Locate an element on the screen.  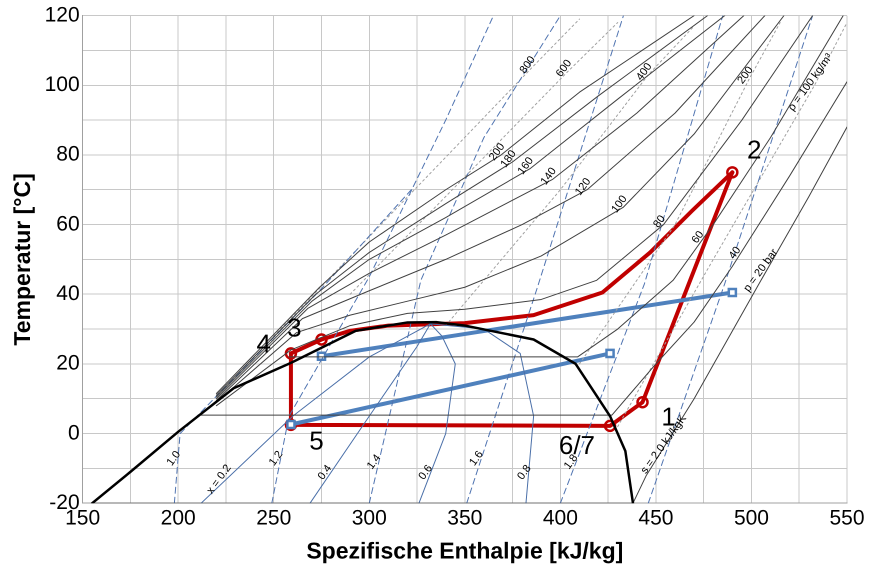
annotation: 1.6 is located at coordinates (476, 458).